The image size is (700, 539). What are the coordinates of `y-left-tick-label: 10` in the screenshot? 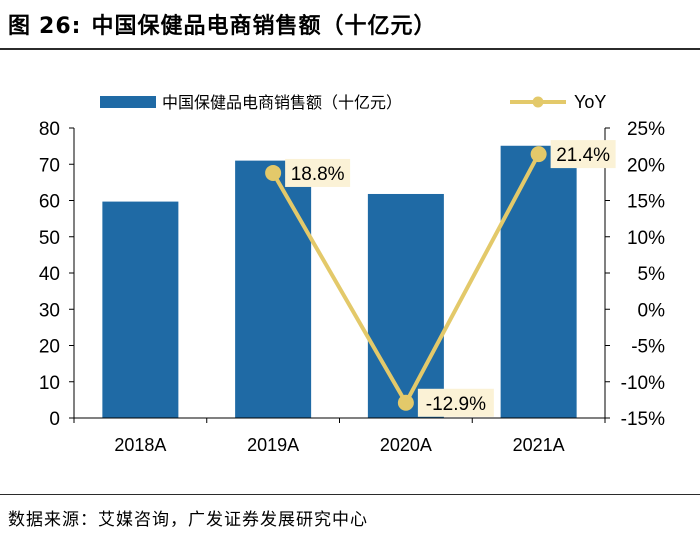 It's located at (49, 383).